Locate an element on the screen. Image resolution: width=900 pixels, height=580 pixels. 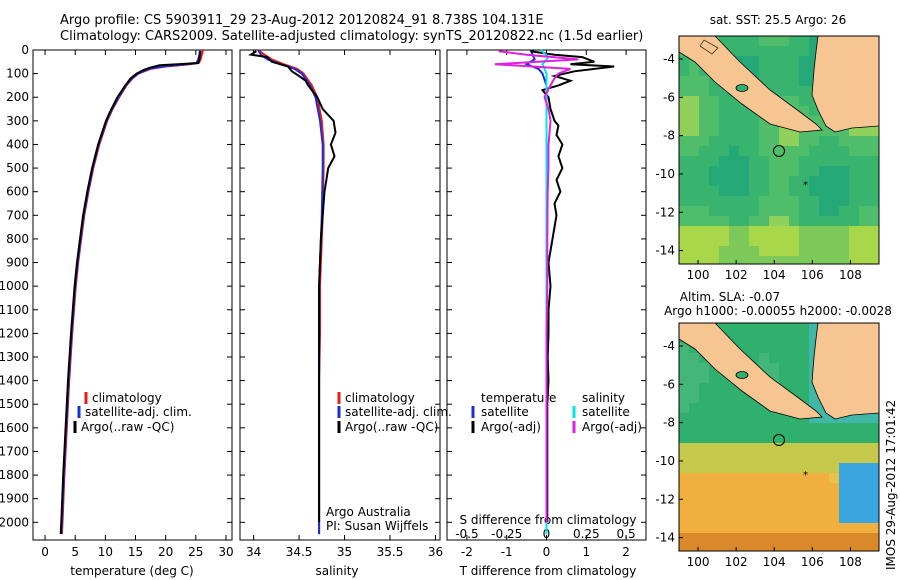
salinity-xlabel: salinity is located at coordinates (336, 571).